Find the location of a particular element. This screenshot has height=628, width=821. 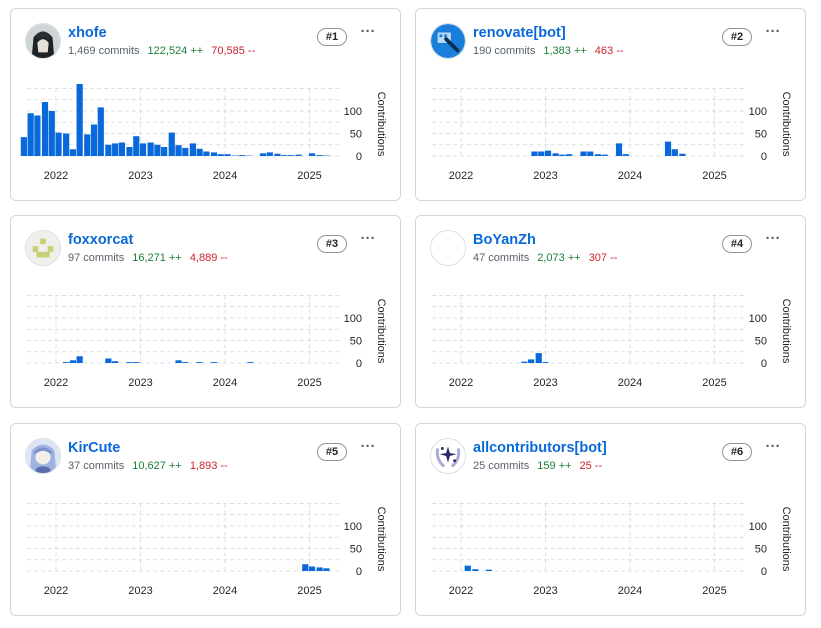

identicon-avatar-icon is located at coordinates (43, 248).